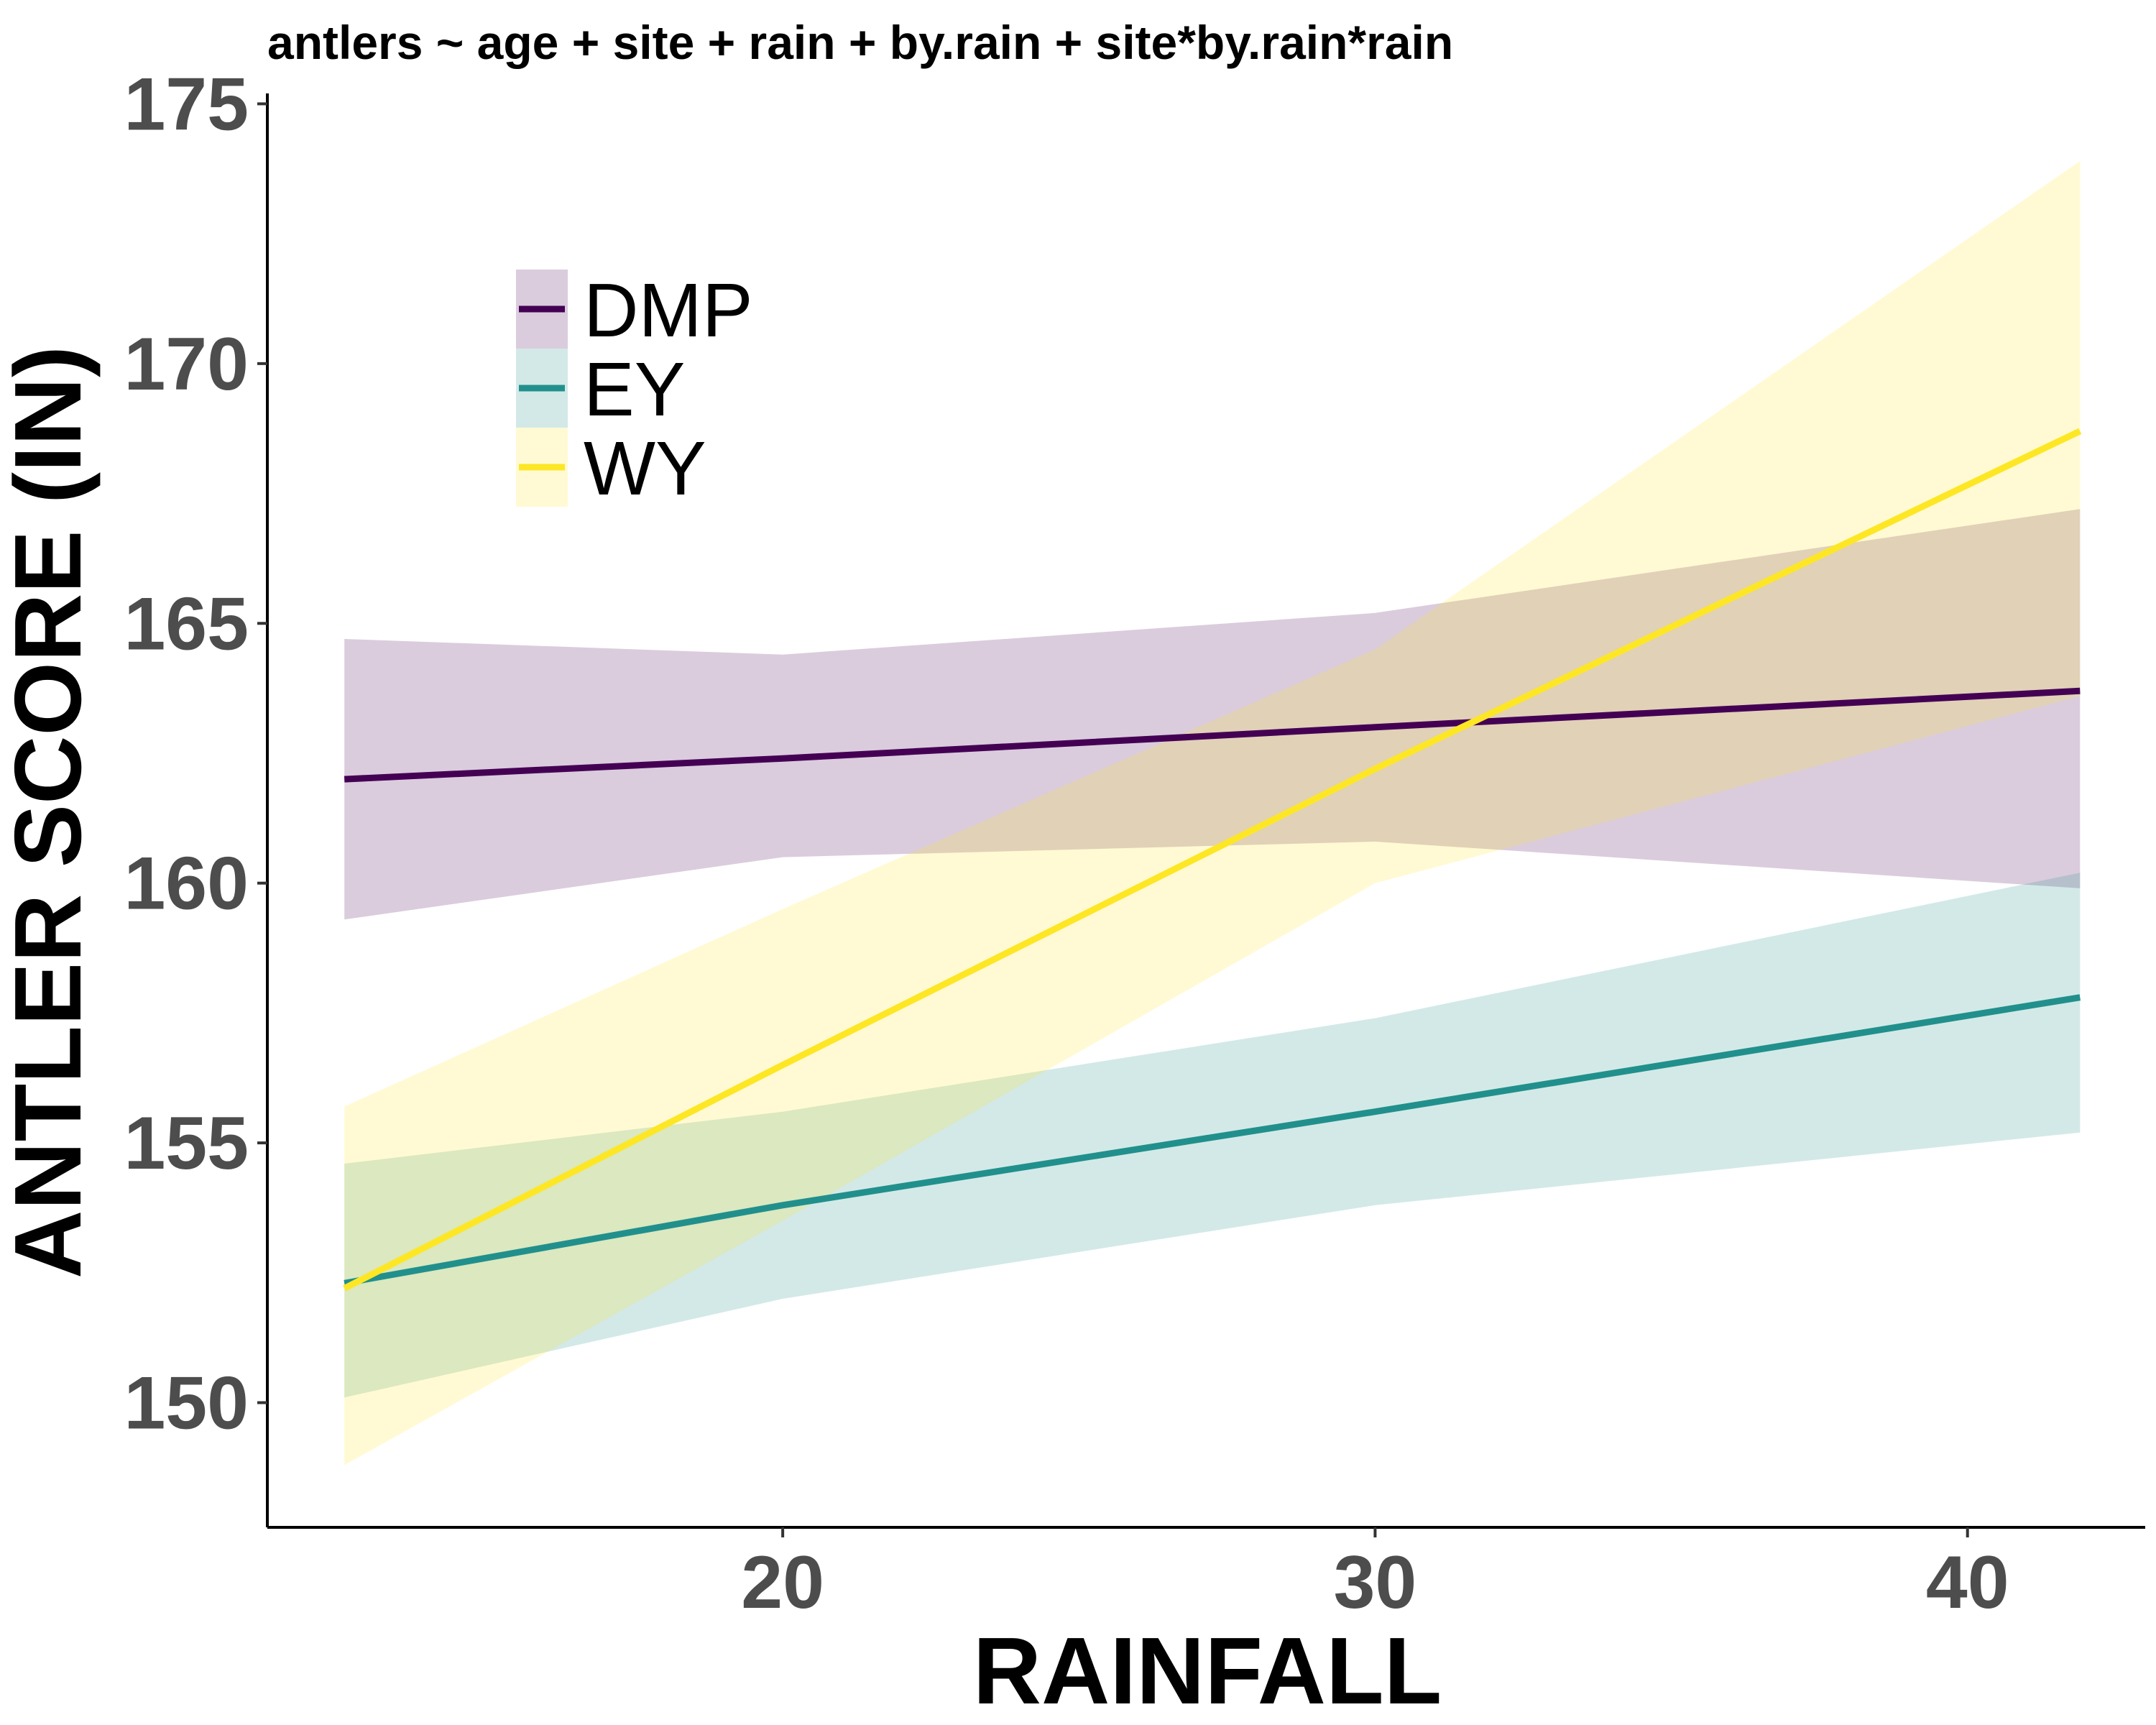 The width and height of the screenshot is (2156, 1725). I want to click on legend-label: DMP, so click(668, 310).